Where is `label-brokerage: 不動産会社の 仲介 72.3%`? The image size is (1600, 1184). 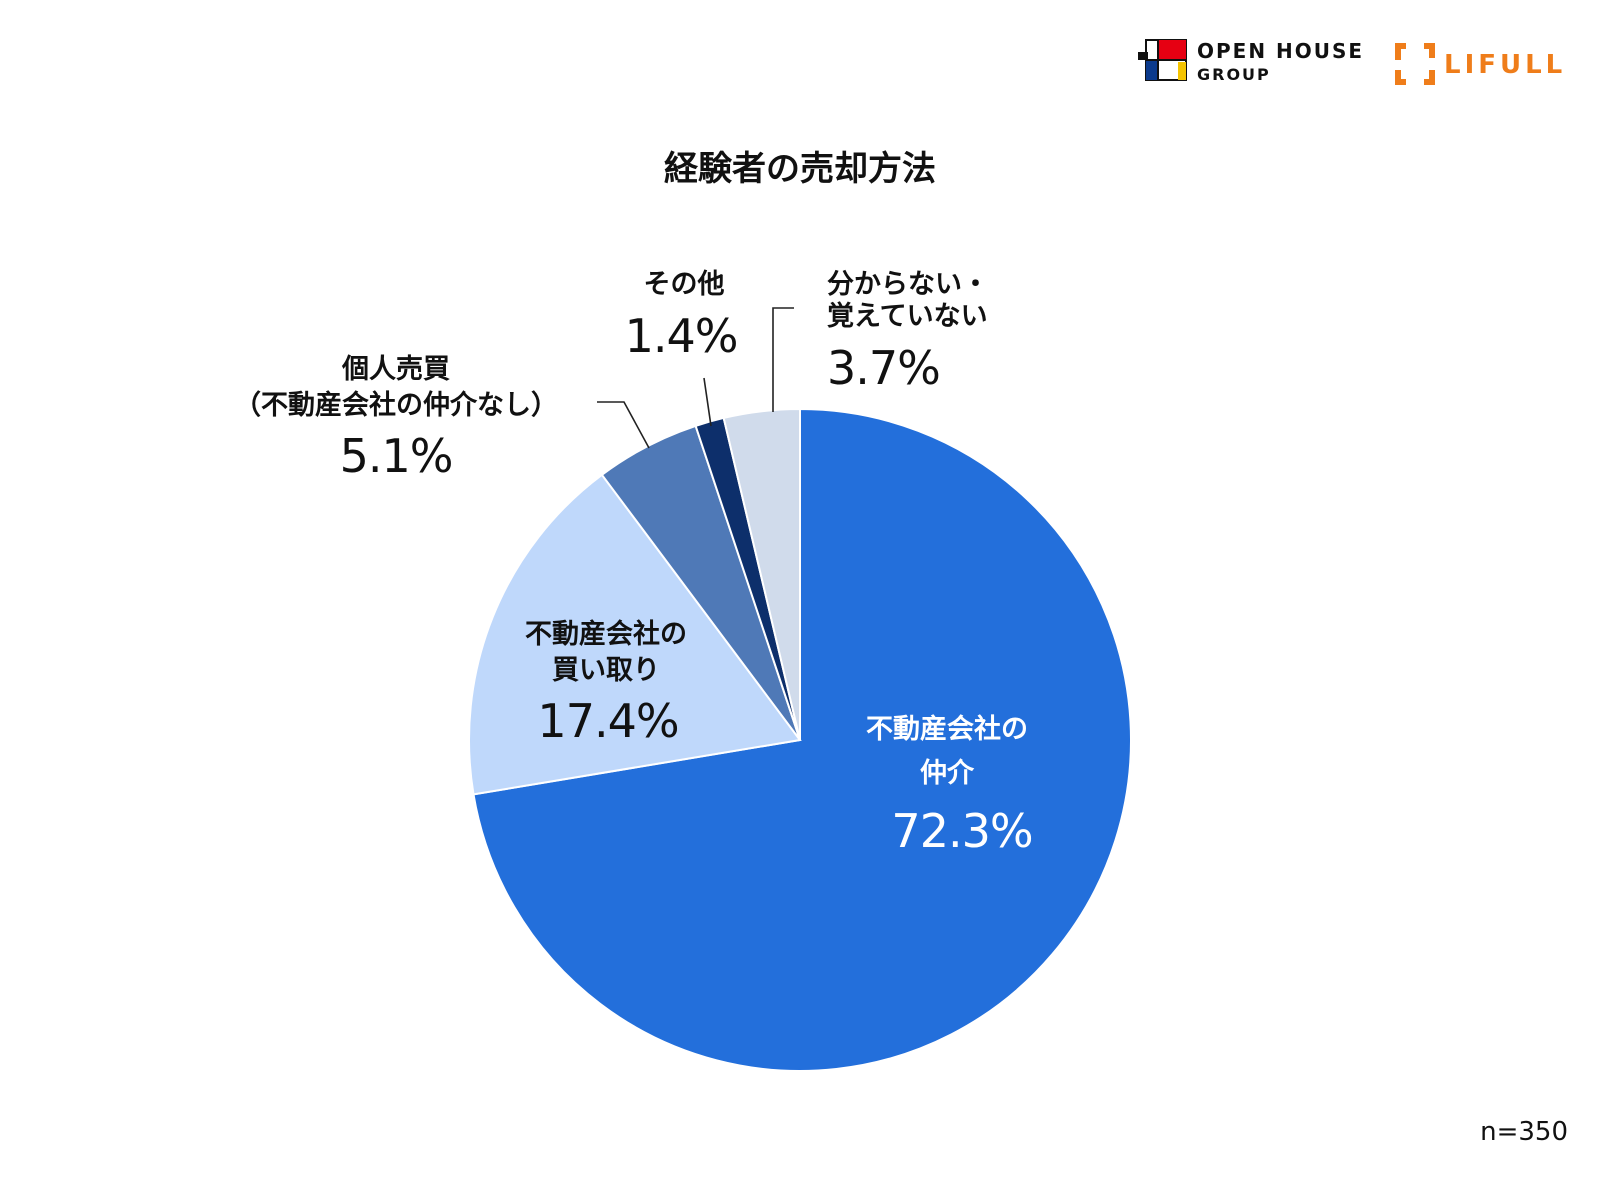
label-brokerage: 不動産会社の 仲介 72.3% is located at coordinates (950, 785).